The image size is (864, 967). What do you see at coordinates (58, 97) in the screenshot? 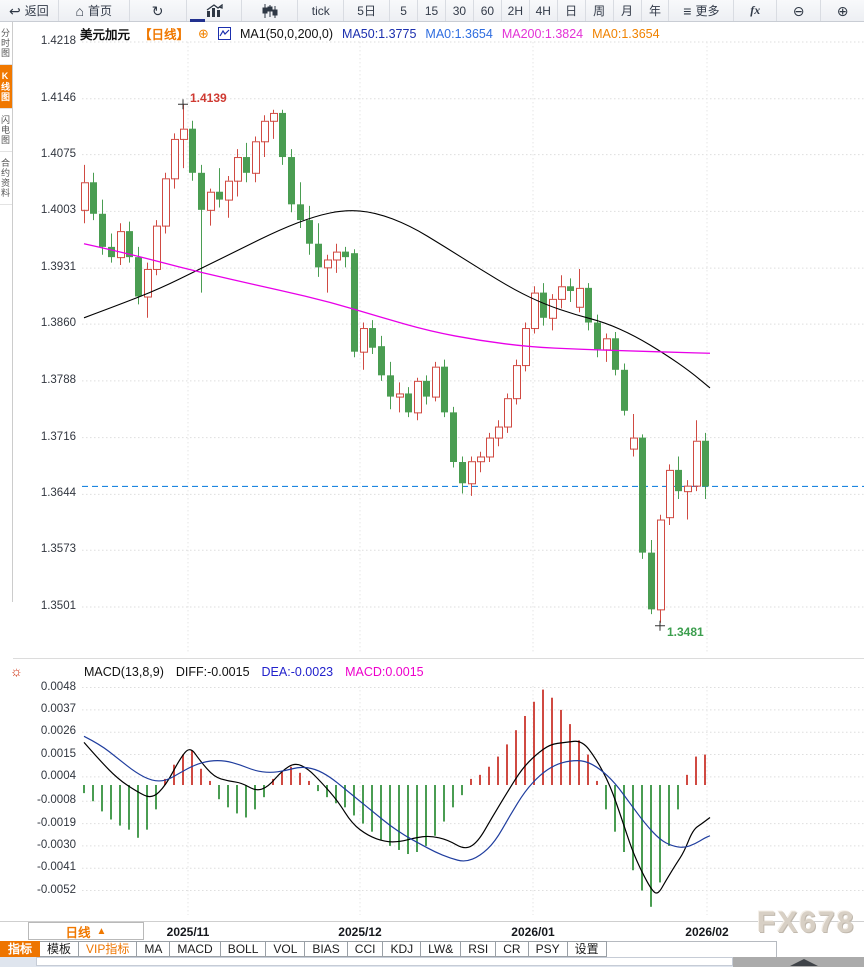
I see `y-axis-tick: 1.4146` at bounding box center [58, 97].